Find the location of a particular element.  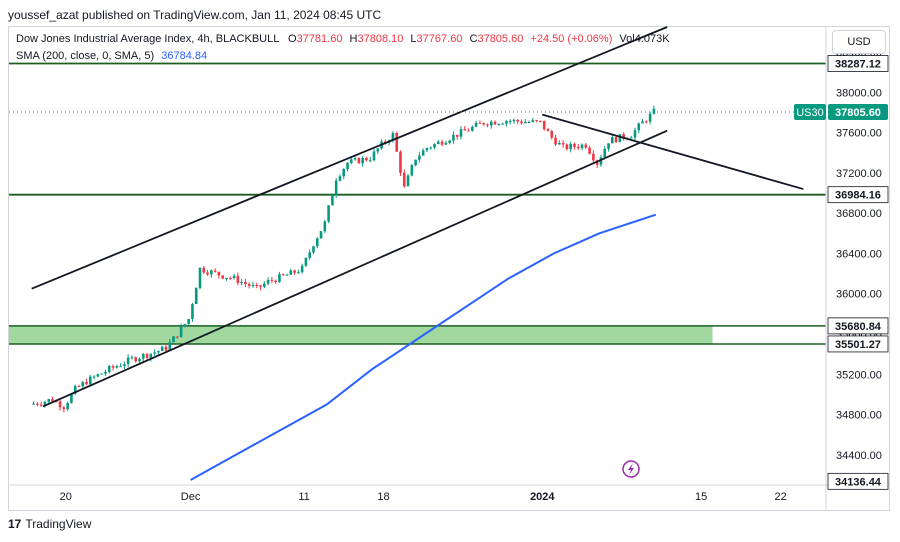

bolt-icon is located at coordinates (631, 469).